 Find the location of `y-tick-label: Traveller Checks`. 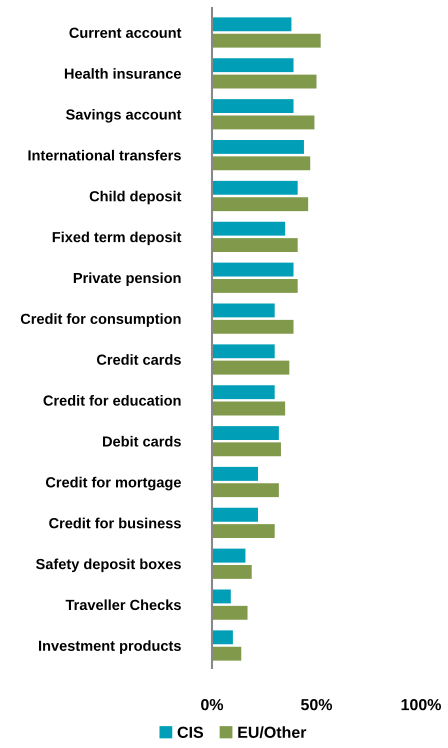

y-tick-label: Traveller Checks is located at coordinates (123, 604).